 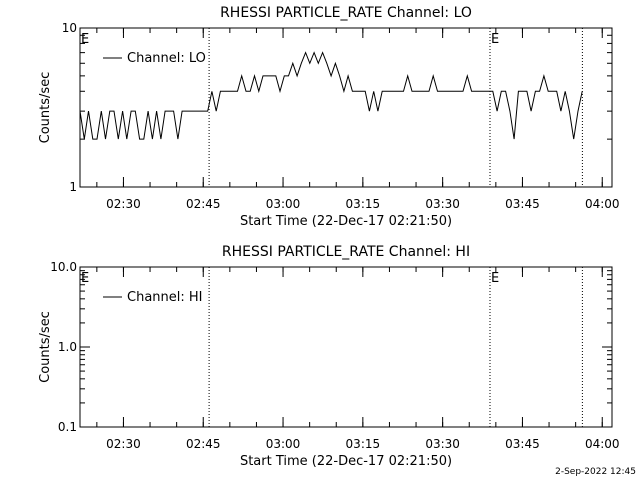 What do you see at coordinates (67, 347) in the screenshot?
I see `y-tick-label: 1.0` at bounding box center [67, 347].